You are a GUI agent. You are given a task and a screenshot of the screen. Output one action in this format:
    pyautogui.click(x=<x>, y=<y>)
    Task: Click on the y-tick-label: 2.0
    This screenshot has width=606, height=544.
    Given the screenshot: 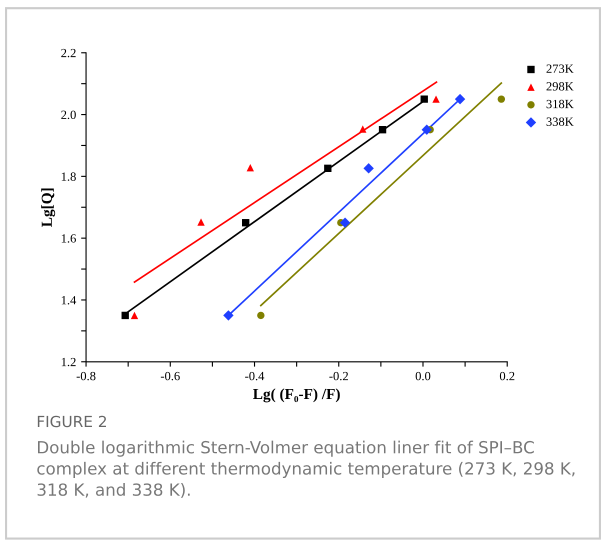 What is the action you would take?
    pyautogui.click(x=68, y=115)
    